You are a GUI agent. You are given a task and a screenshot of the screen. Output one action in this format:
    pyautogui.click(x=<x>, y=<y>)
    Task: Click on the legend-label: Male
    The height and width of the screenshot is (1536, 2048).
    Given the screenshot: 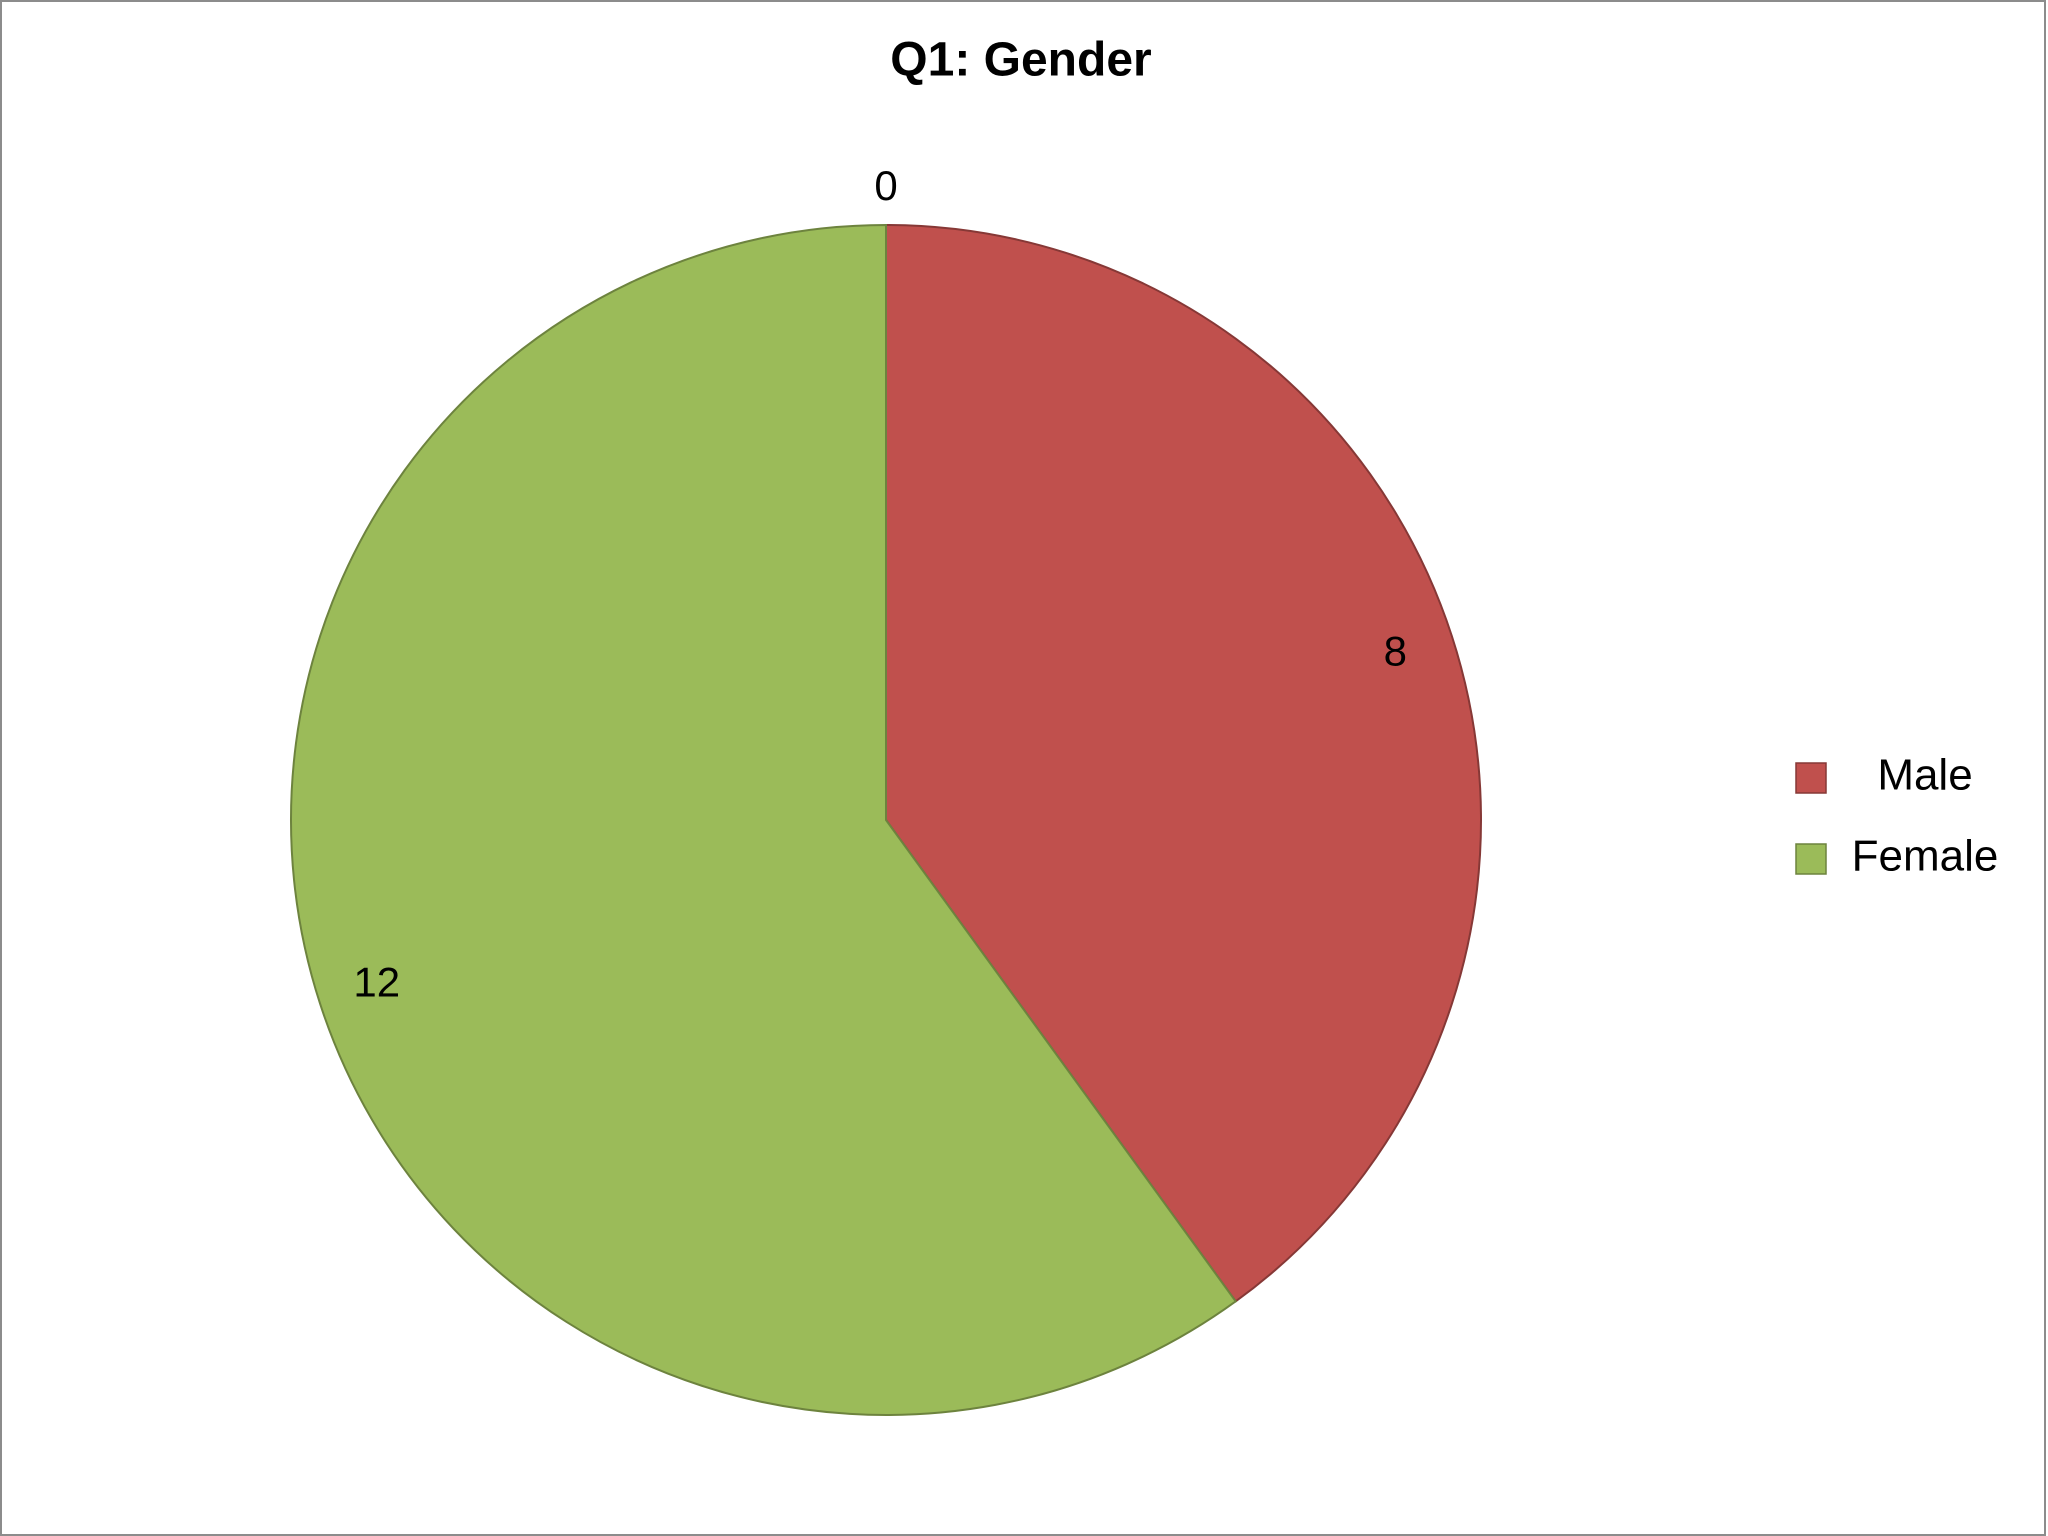 What is the action you would take?
    pyautogui.click(x=1924, y=775)
    